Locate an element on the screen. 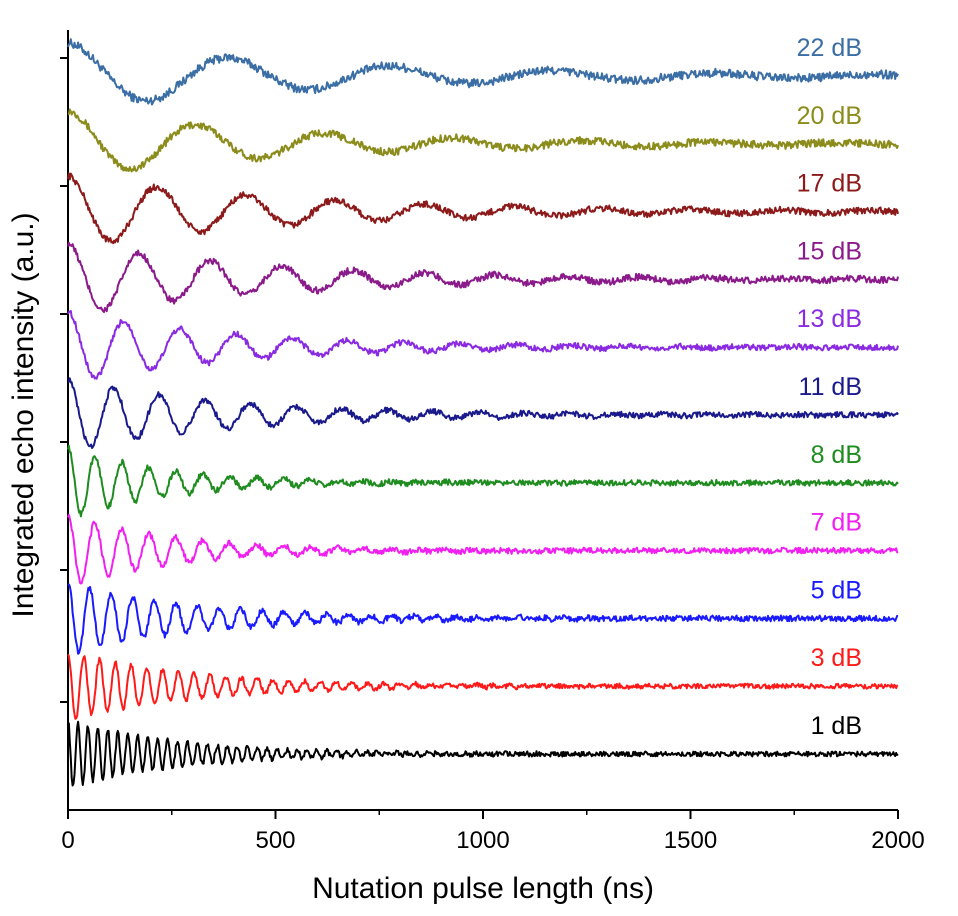 This screenshot has height=916, width=958. series-line-22db is located at coordinates (483, 72).